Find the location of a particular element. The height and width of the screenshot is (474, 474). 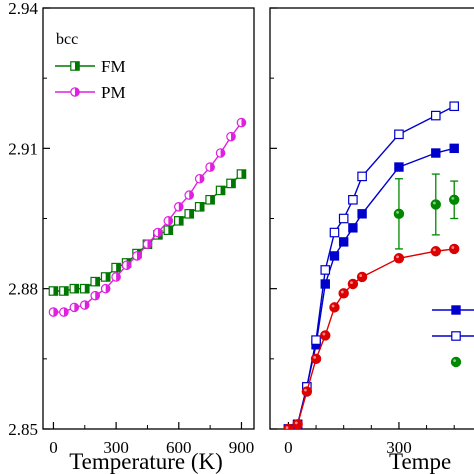

left-x-tick-label: 900 is located at coordinates (242, 447).